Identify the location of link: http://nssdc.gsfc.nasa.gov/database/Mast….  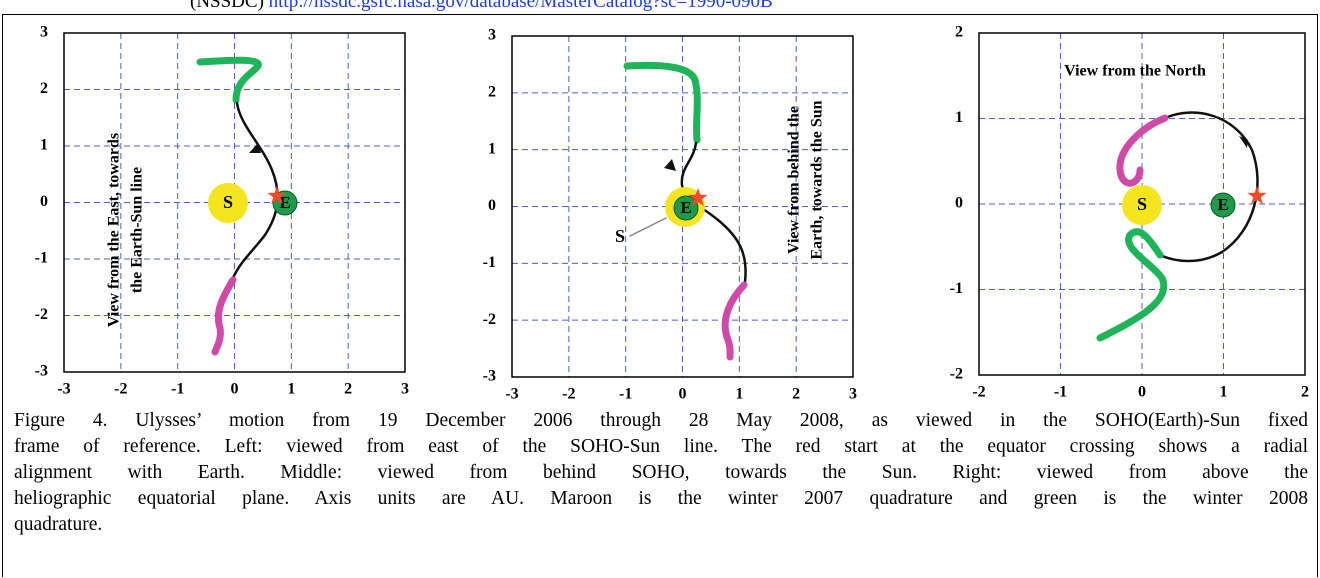
(520, 6).